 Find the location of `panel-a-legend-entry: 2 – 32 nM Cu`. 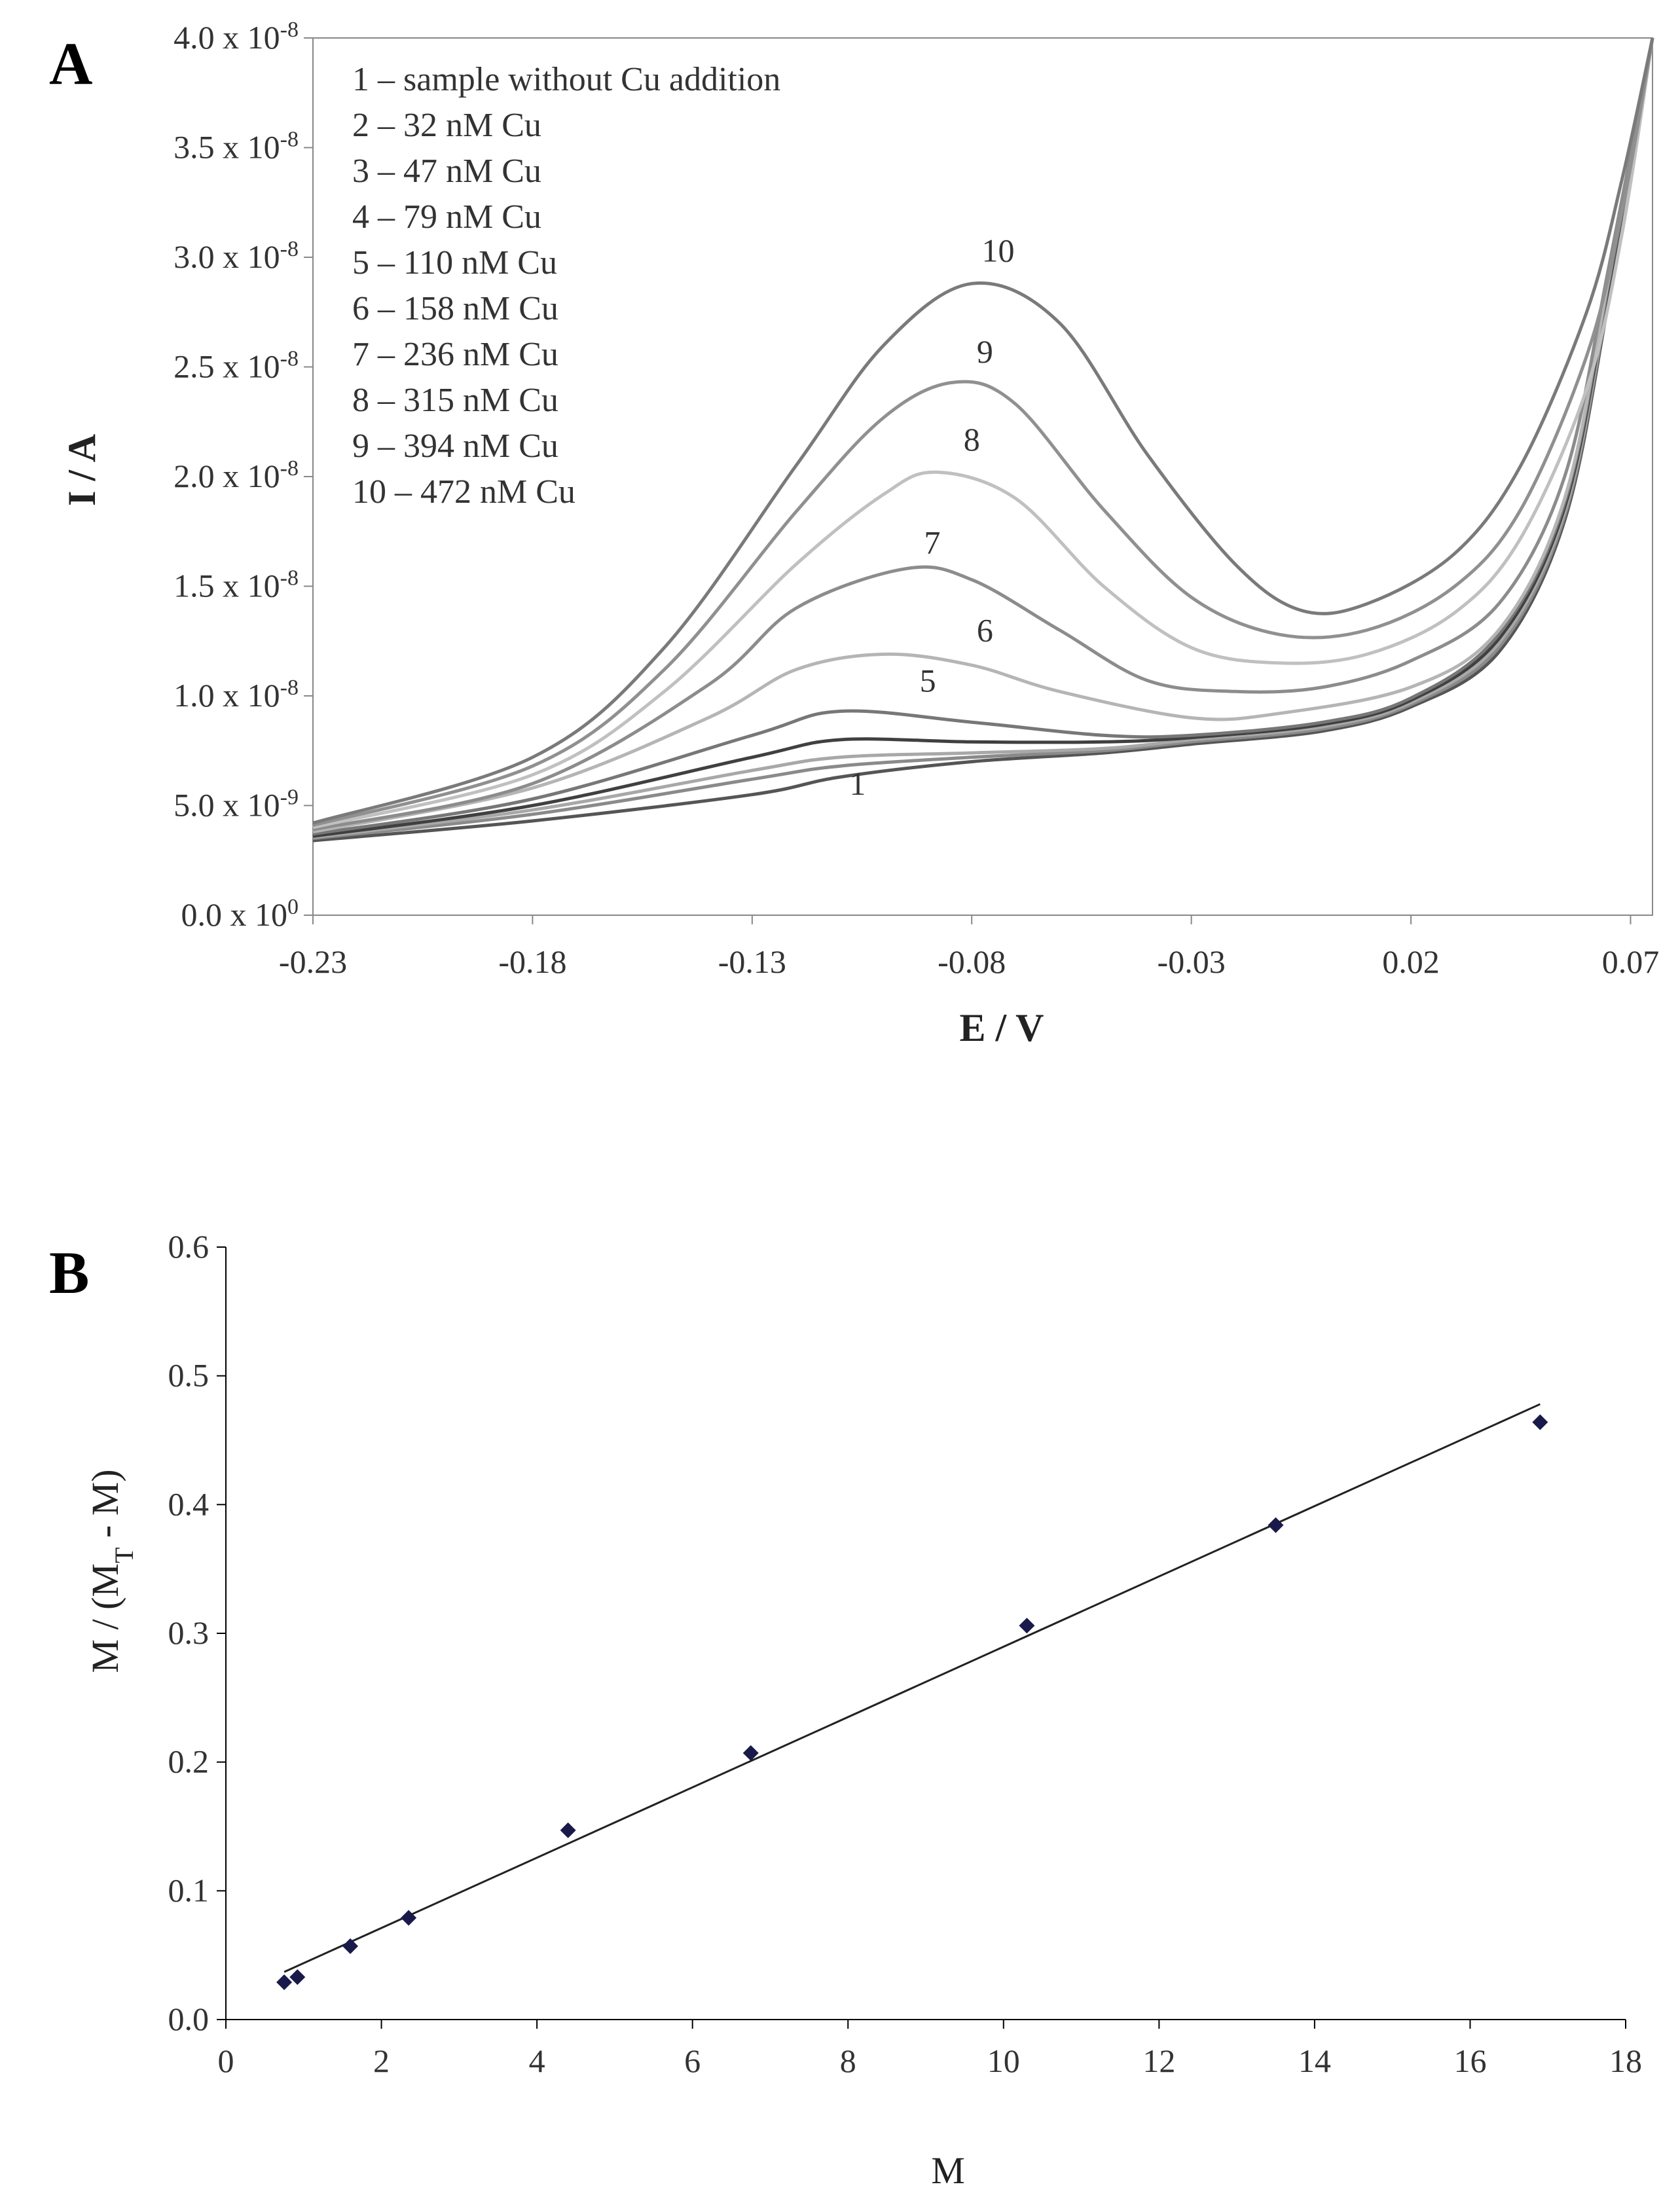

panel-a-legend-entry: 2 – 32 nM Cu is located at coordinates (446, 125).